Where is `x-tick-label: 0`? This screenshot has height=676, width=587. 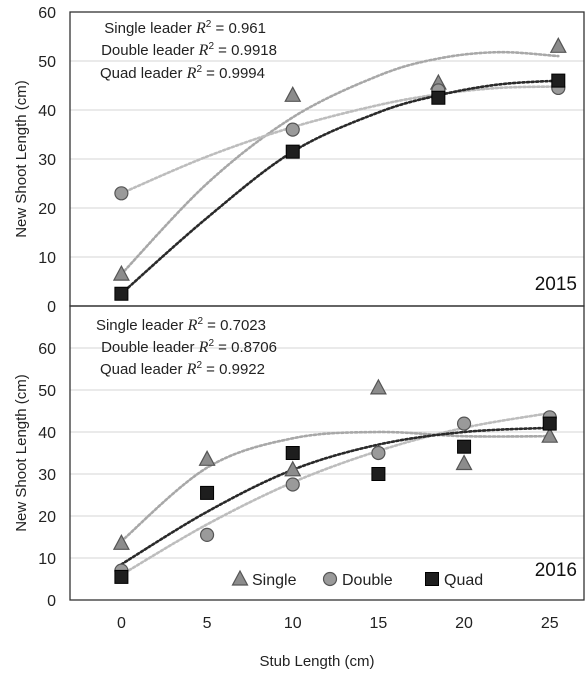
x-tick-label: 0 is located at coordinates (121, 623).